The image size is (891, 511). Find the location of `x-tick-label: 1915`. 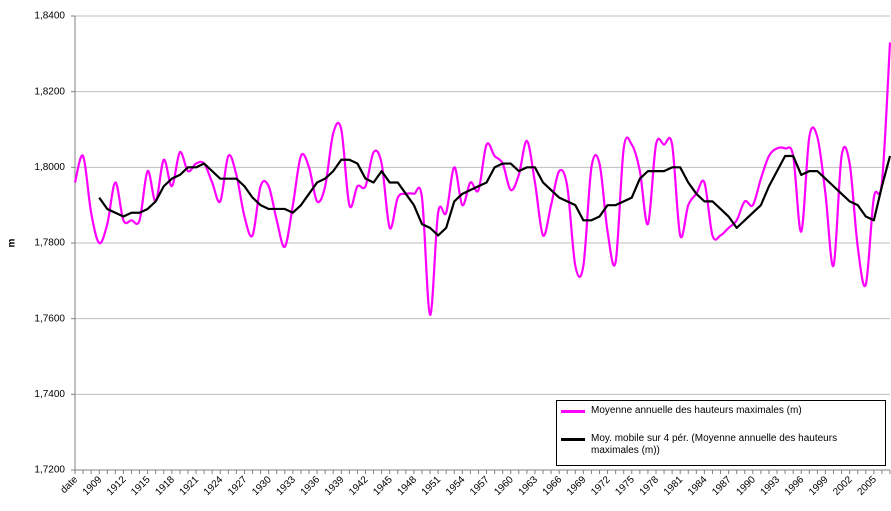

x-tick-label: 1915 is located at coordinates (141, 486).